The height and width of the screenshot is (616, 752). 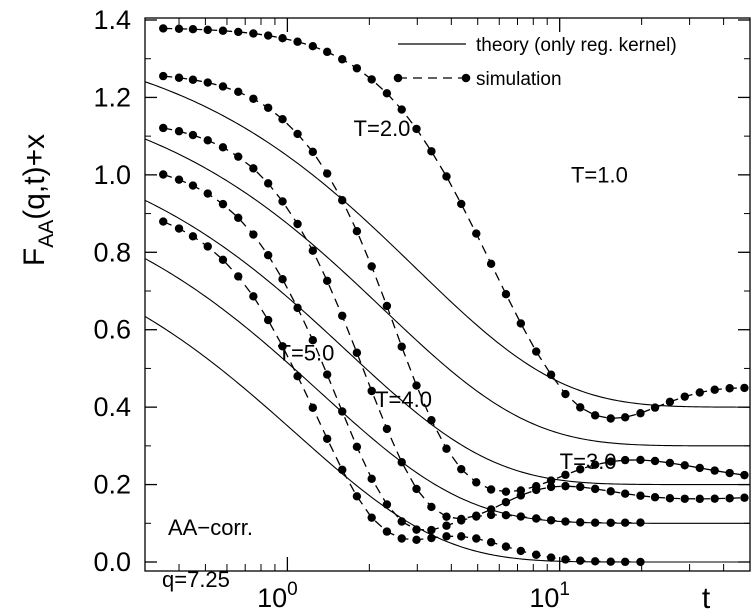 I want to click on annotation-correlation: AA−corr., so click(x=210, y=527).